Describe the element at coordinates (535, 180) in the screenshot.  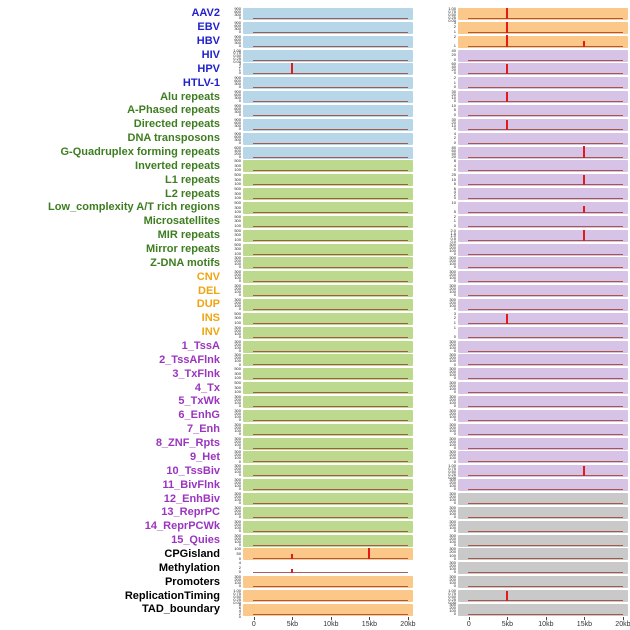
I see `track-side-right: 25 15 5` at that location.